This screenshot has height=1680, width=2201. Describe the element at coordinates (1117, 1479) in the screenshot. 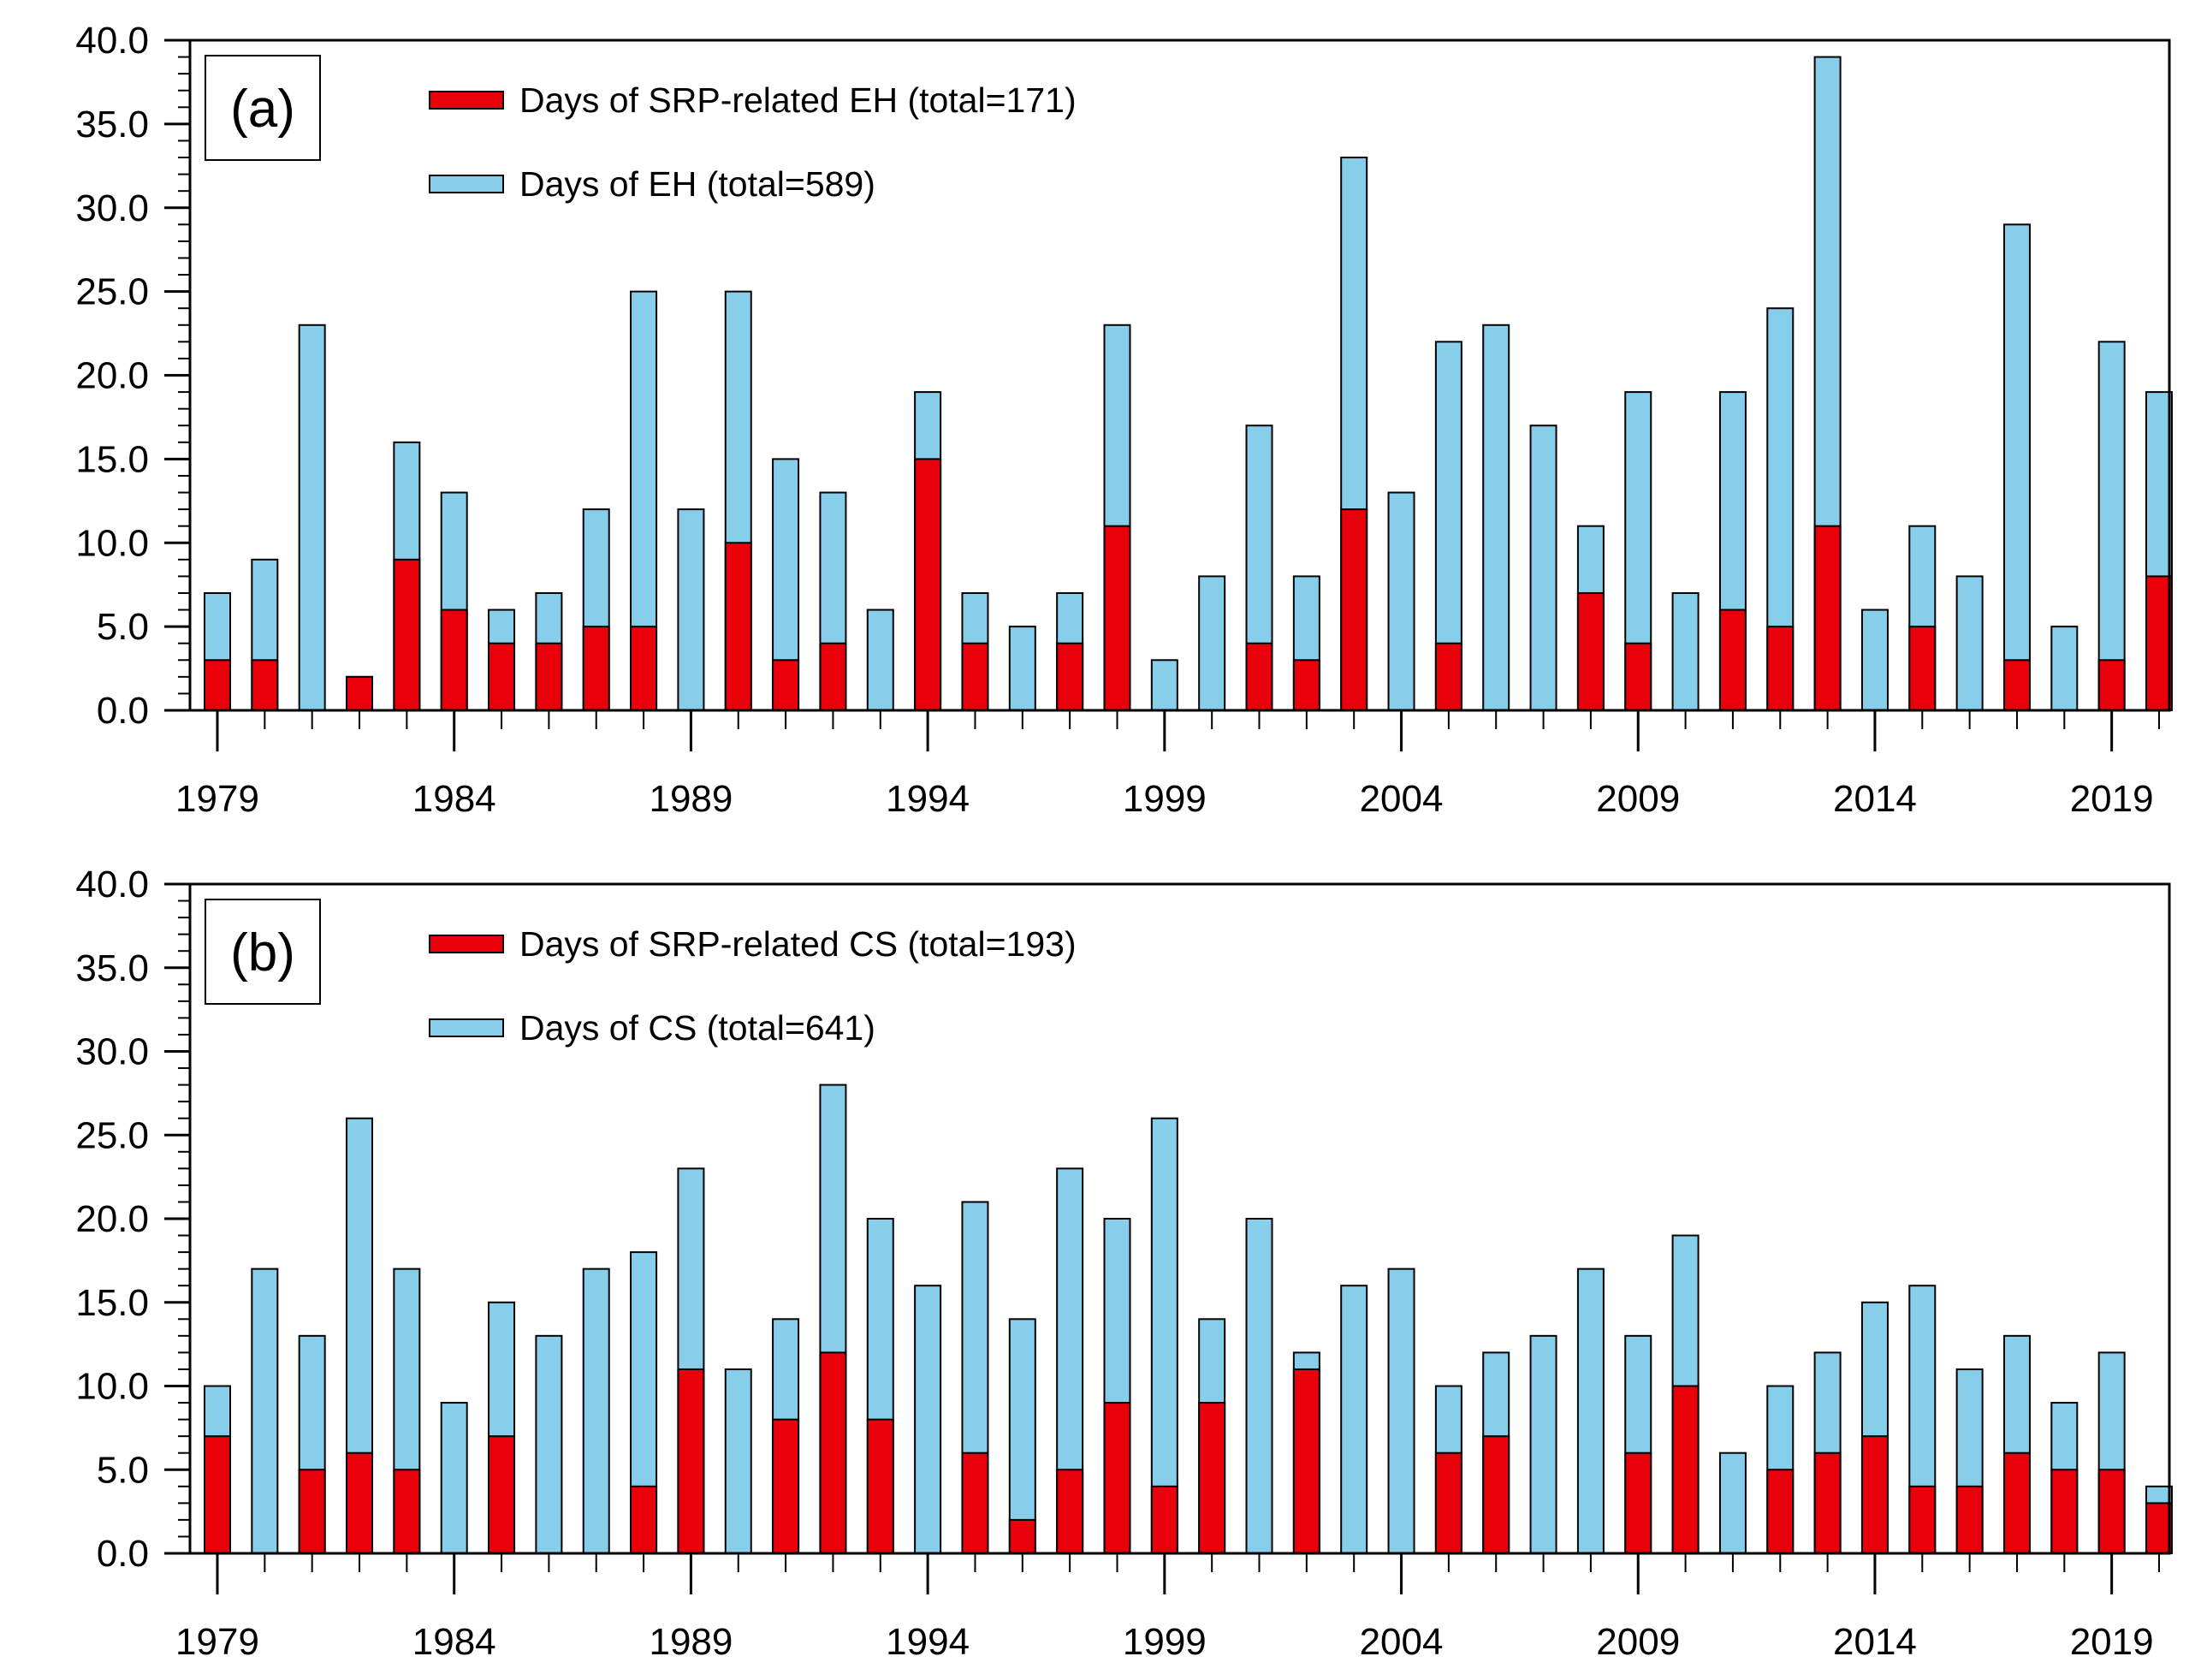

I see `bar-related-b-1998` at that location.